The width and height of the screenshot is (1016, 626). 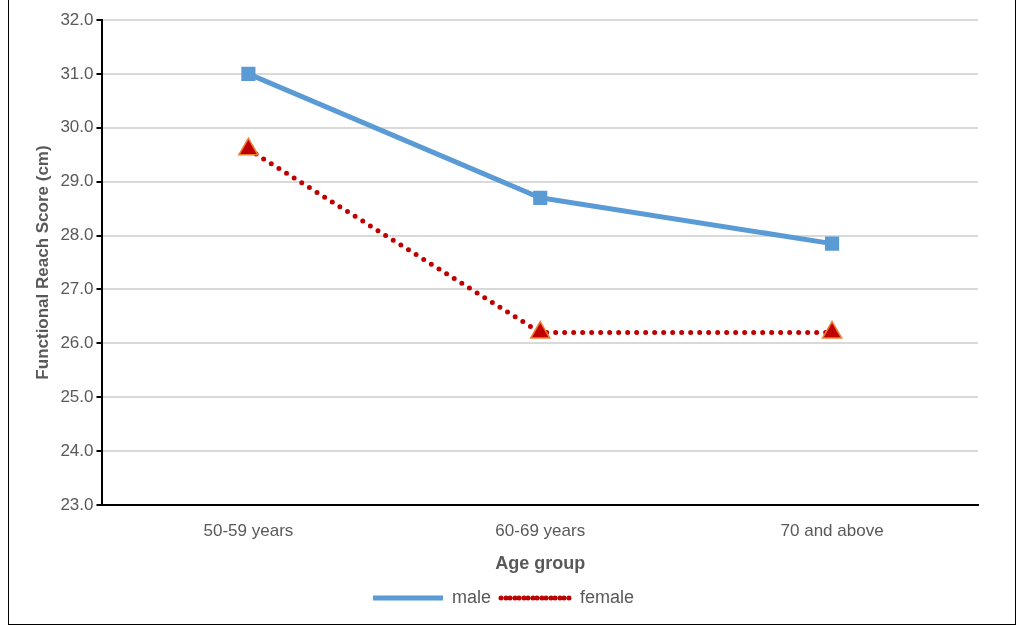 I want to click on x-axis-title: Age group, so click(x=540, y=563).